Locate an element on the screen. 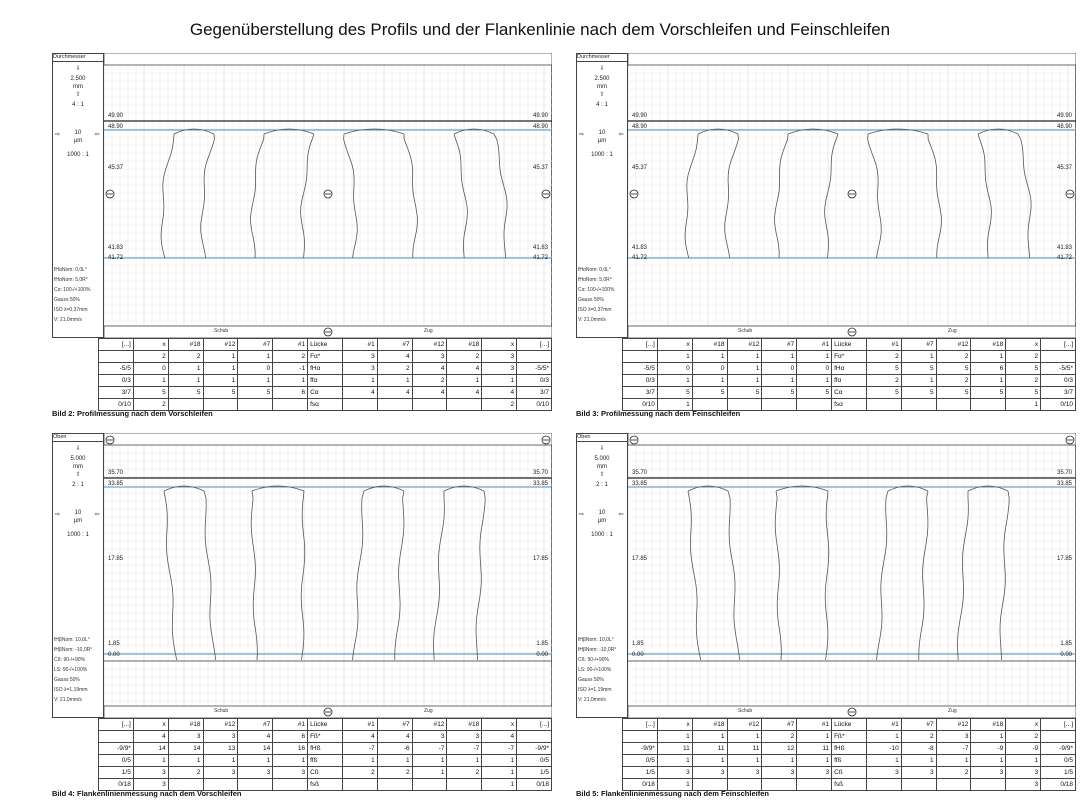  level-label-left: 1.85 is located at coordinates (638, 644).